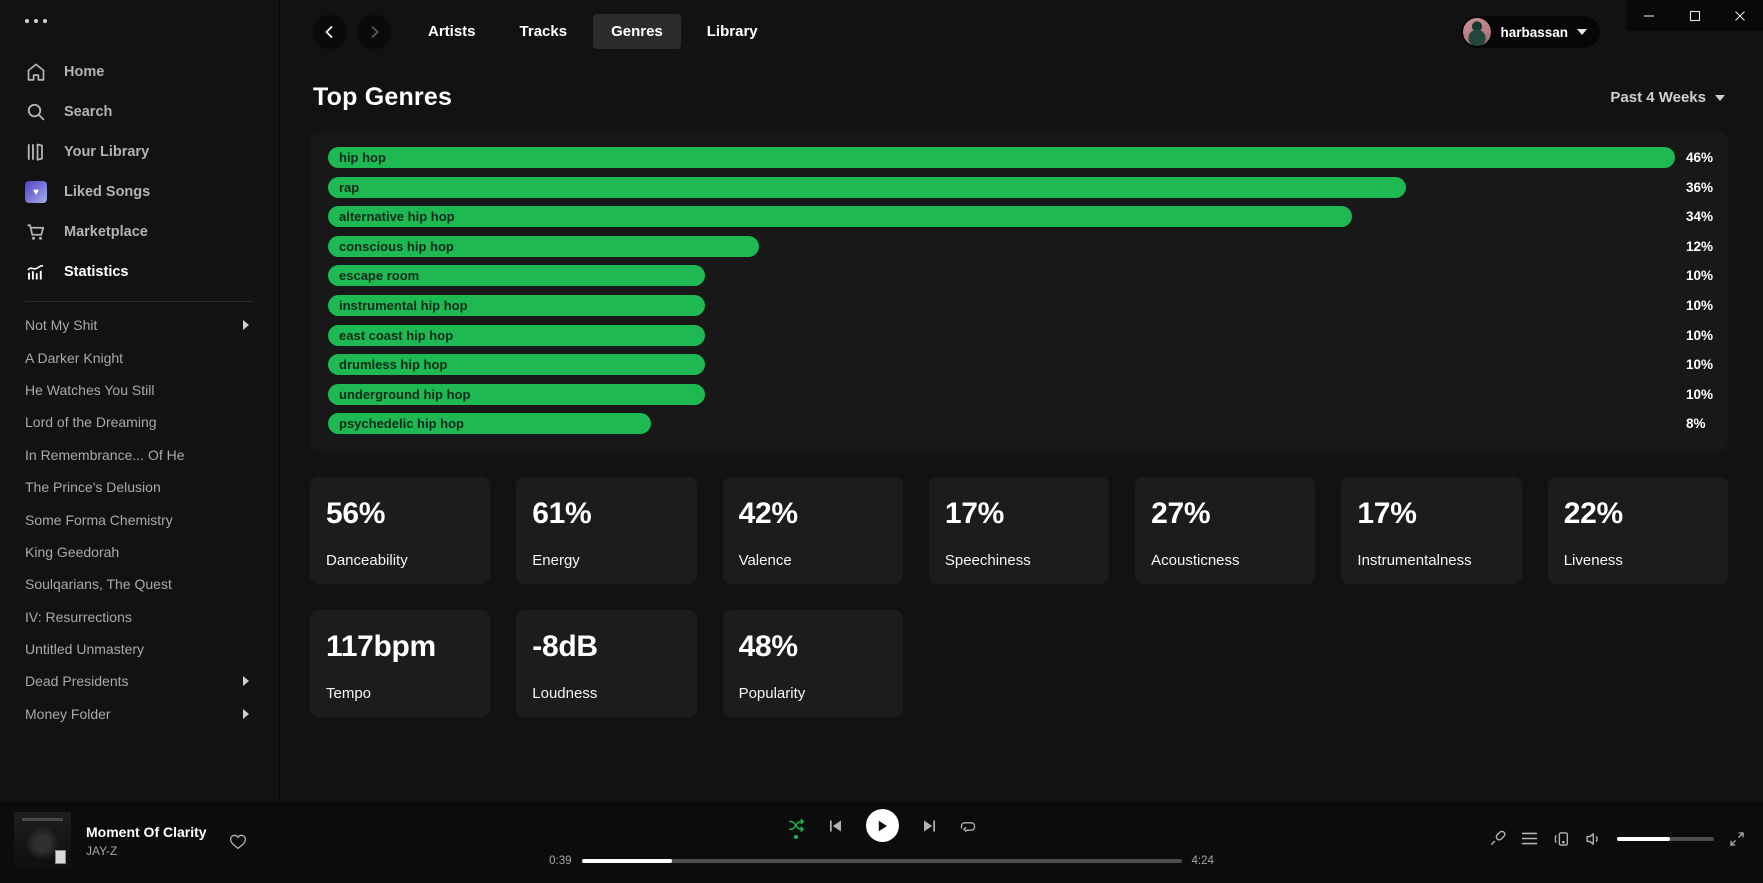 Image resolution: width=1763 pixels, height=883 pixels. Describe the element at coordinates (374, 32) in the screenshot. I see `forward-button` at that location.